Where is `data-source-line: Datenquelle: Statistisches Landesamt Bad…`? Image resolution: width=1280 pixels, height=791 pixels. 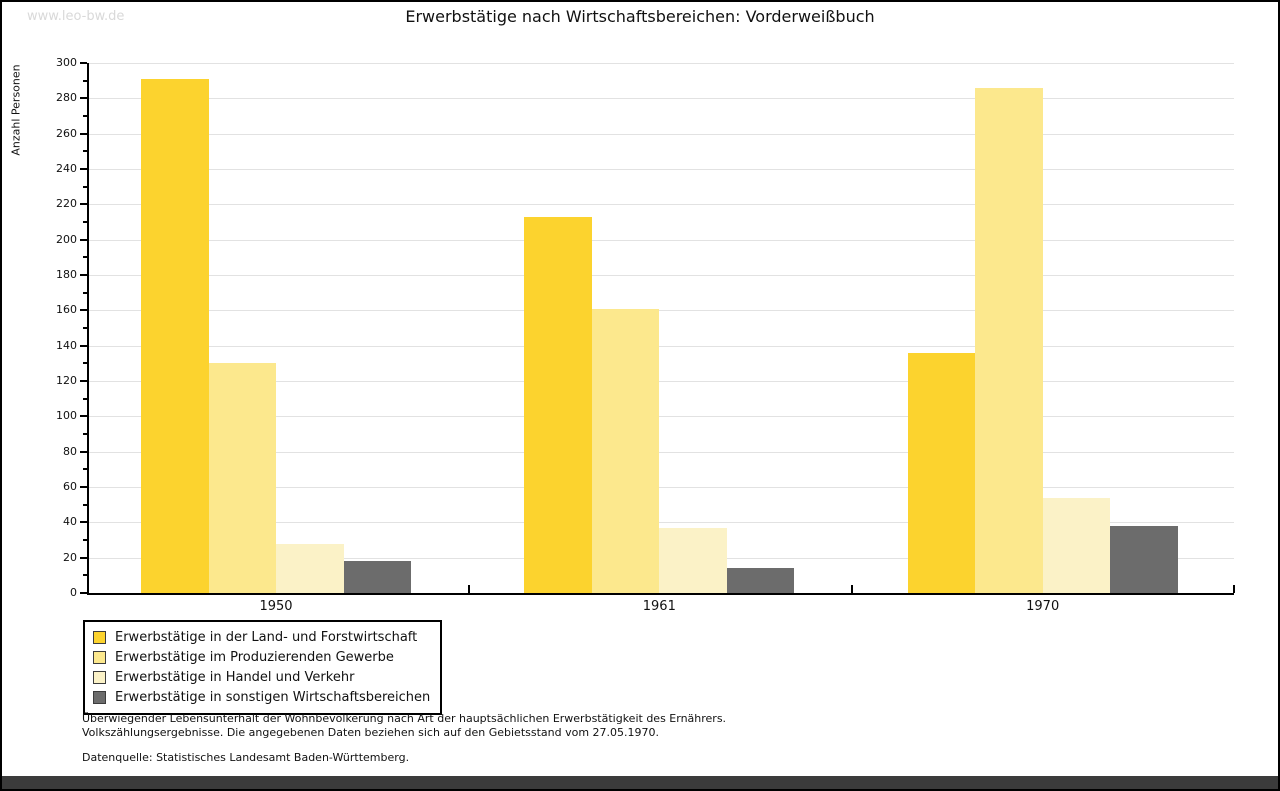 data-source-line: Datenquelle: Statistisches Landesamt Bad… is located at coordinates (246, 757).